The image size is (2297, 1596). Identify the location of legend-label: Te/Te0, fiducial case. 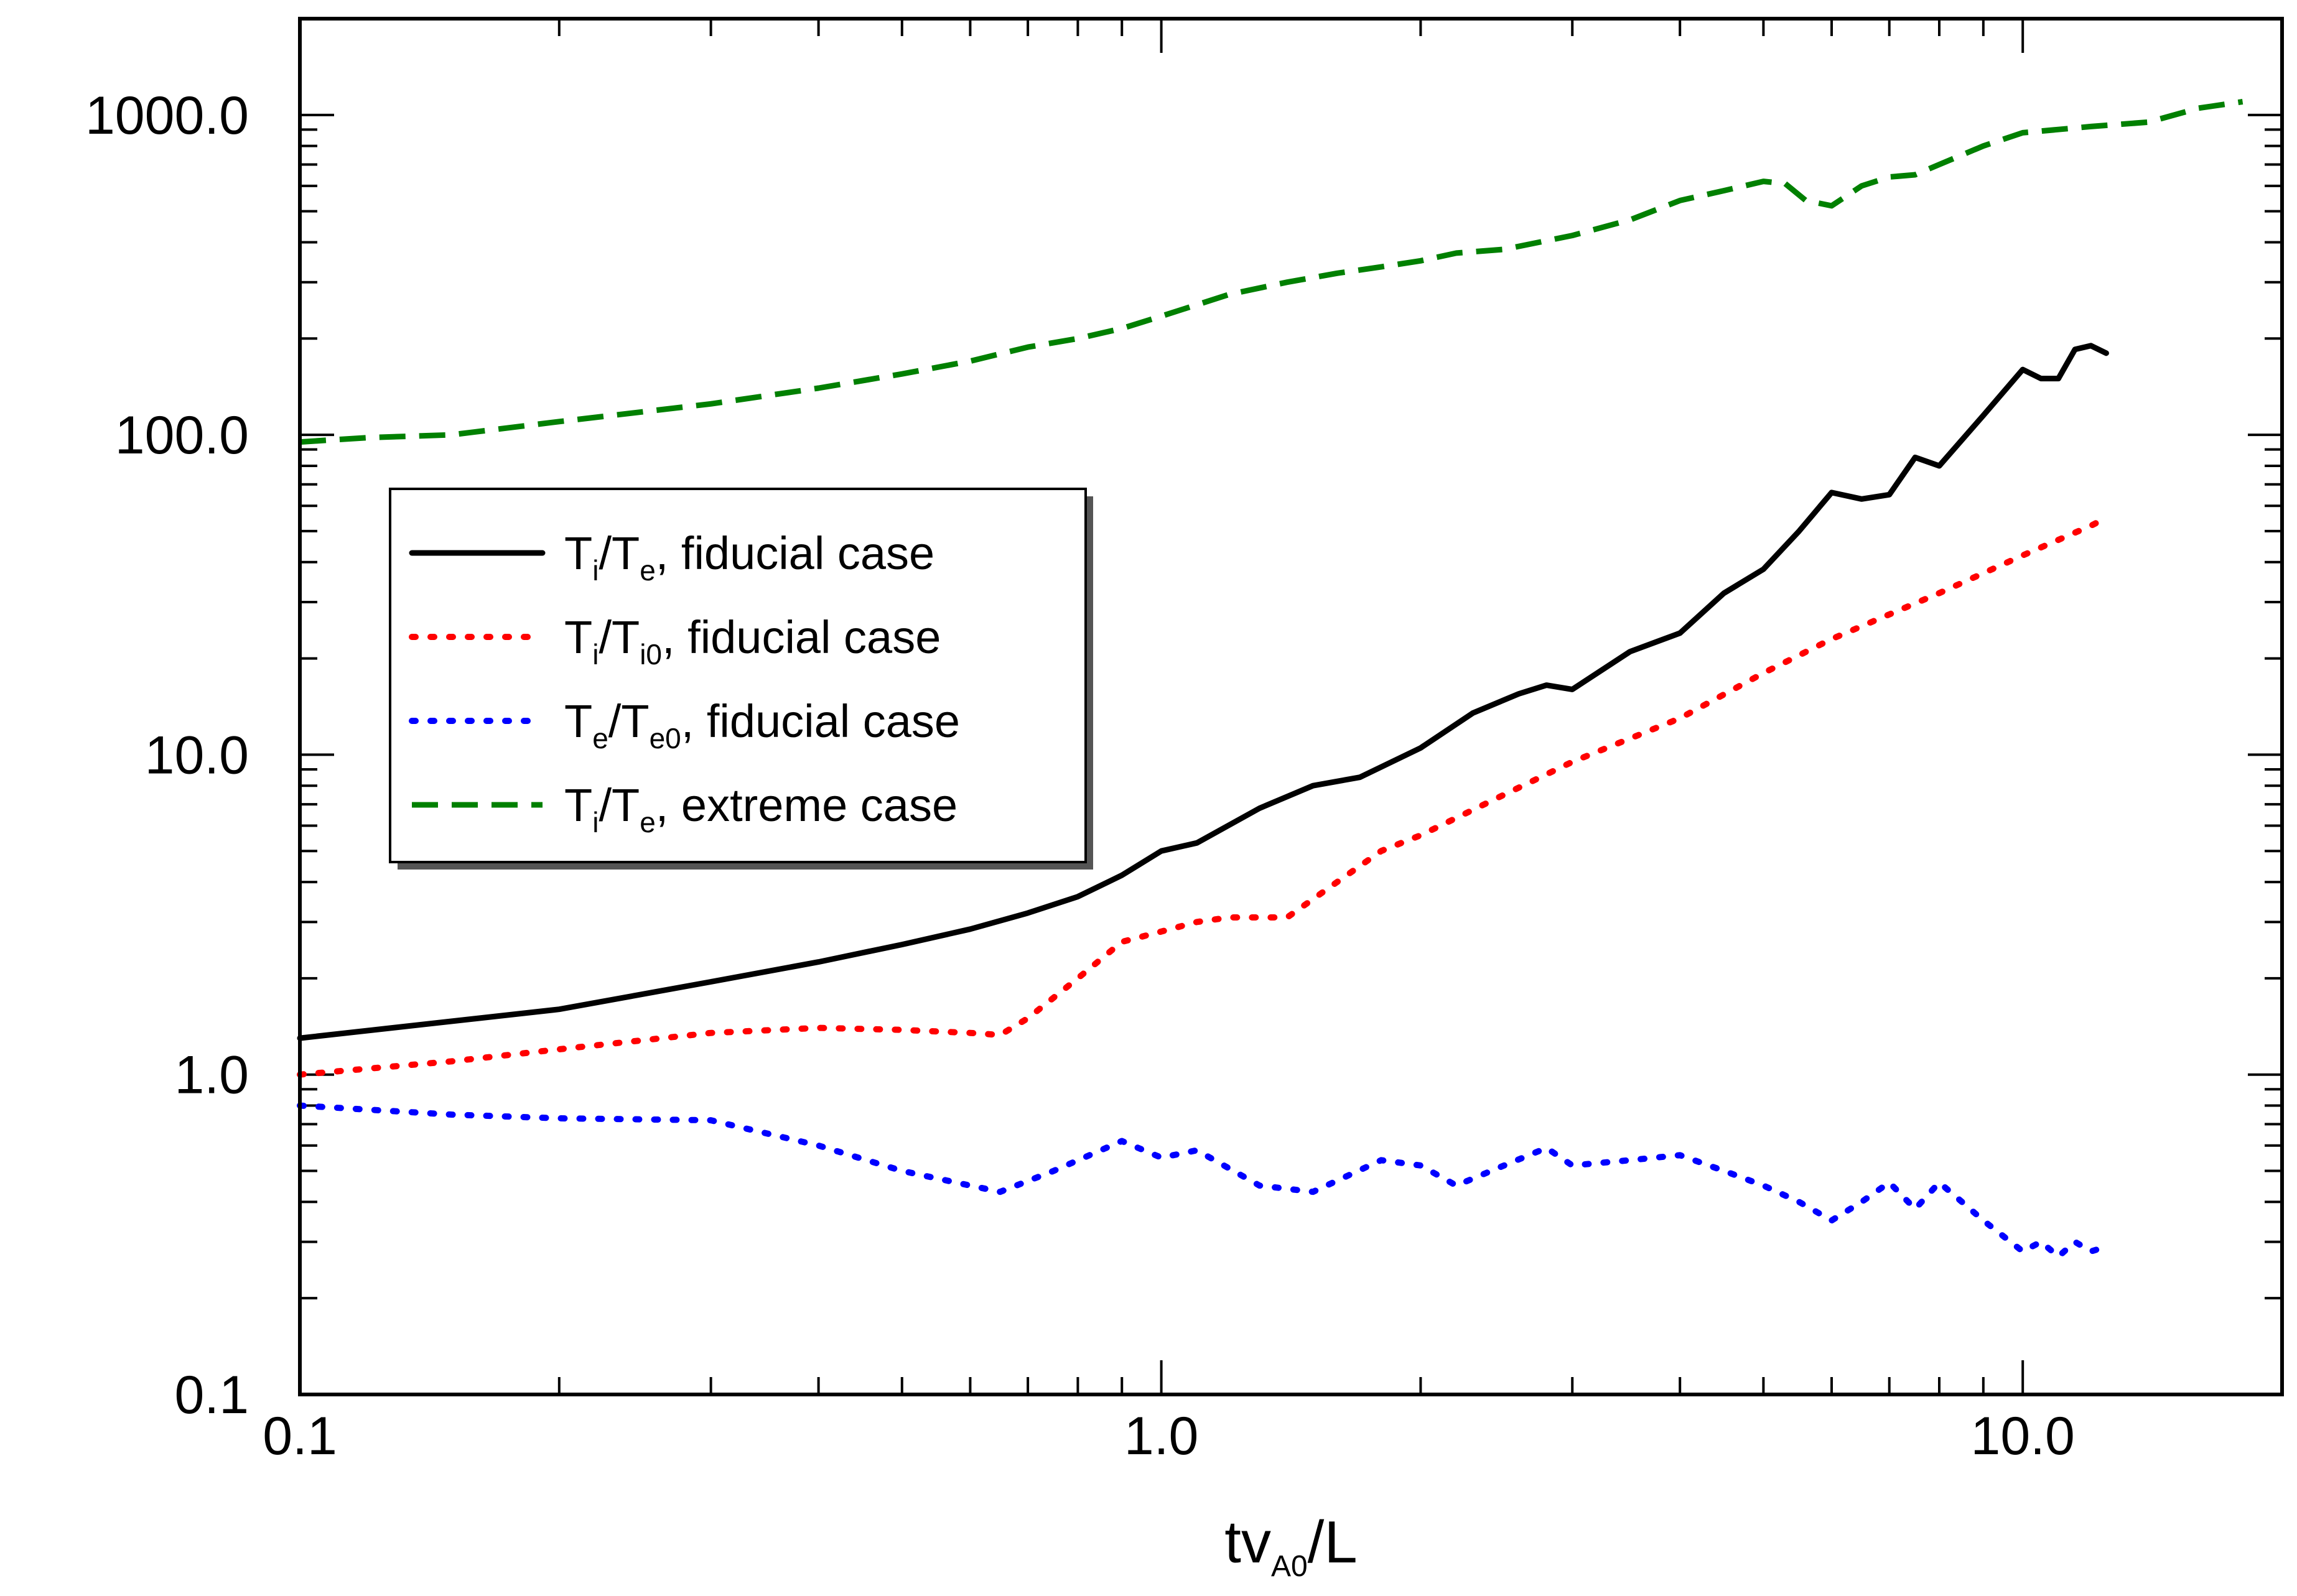
(762, 724).